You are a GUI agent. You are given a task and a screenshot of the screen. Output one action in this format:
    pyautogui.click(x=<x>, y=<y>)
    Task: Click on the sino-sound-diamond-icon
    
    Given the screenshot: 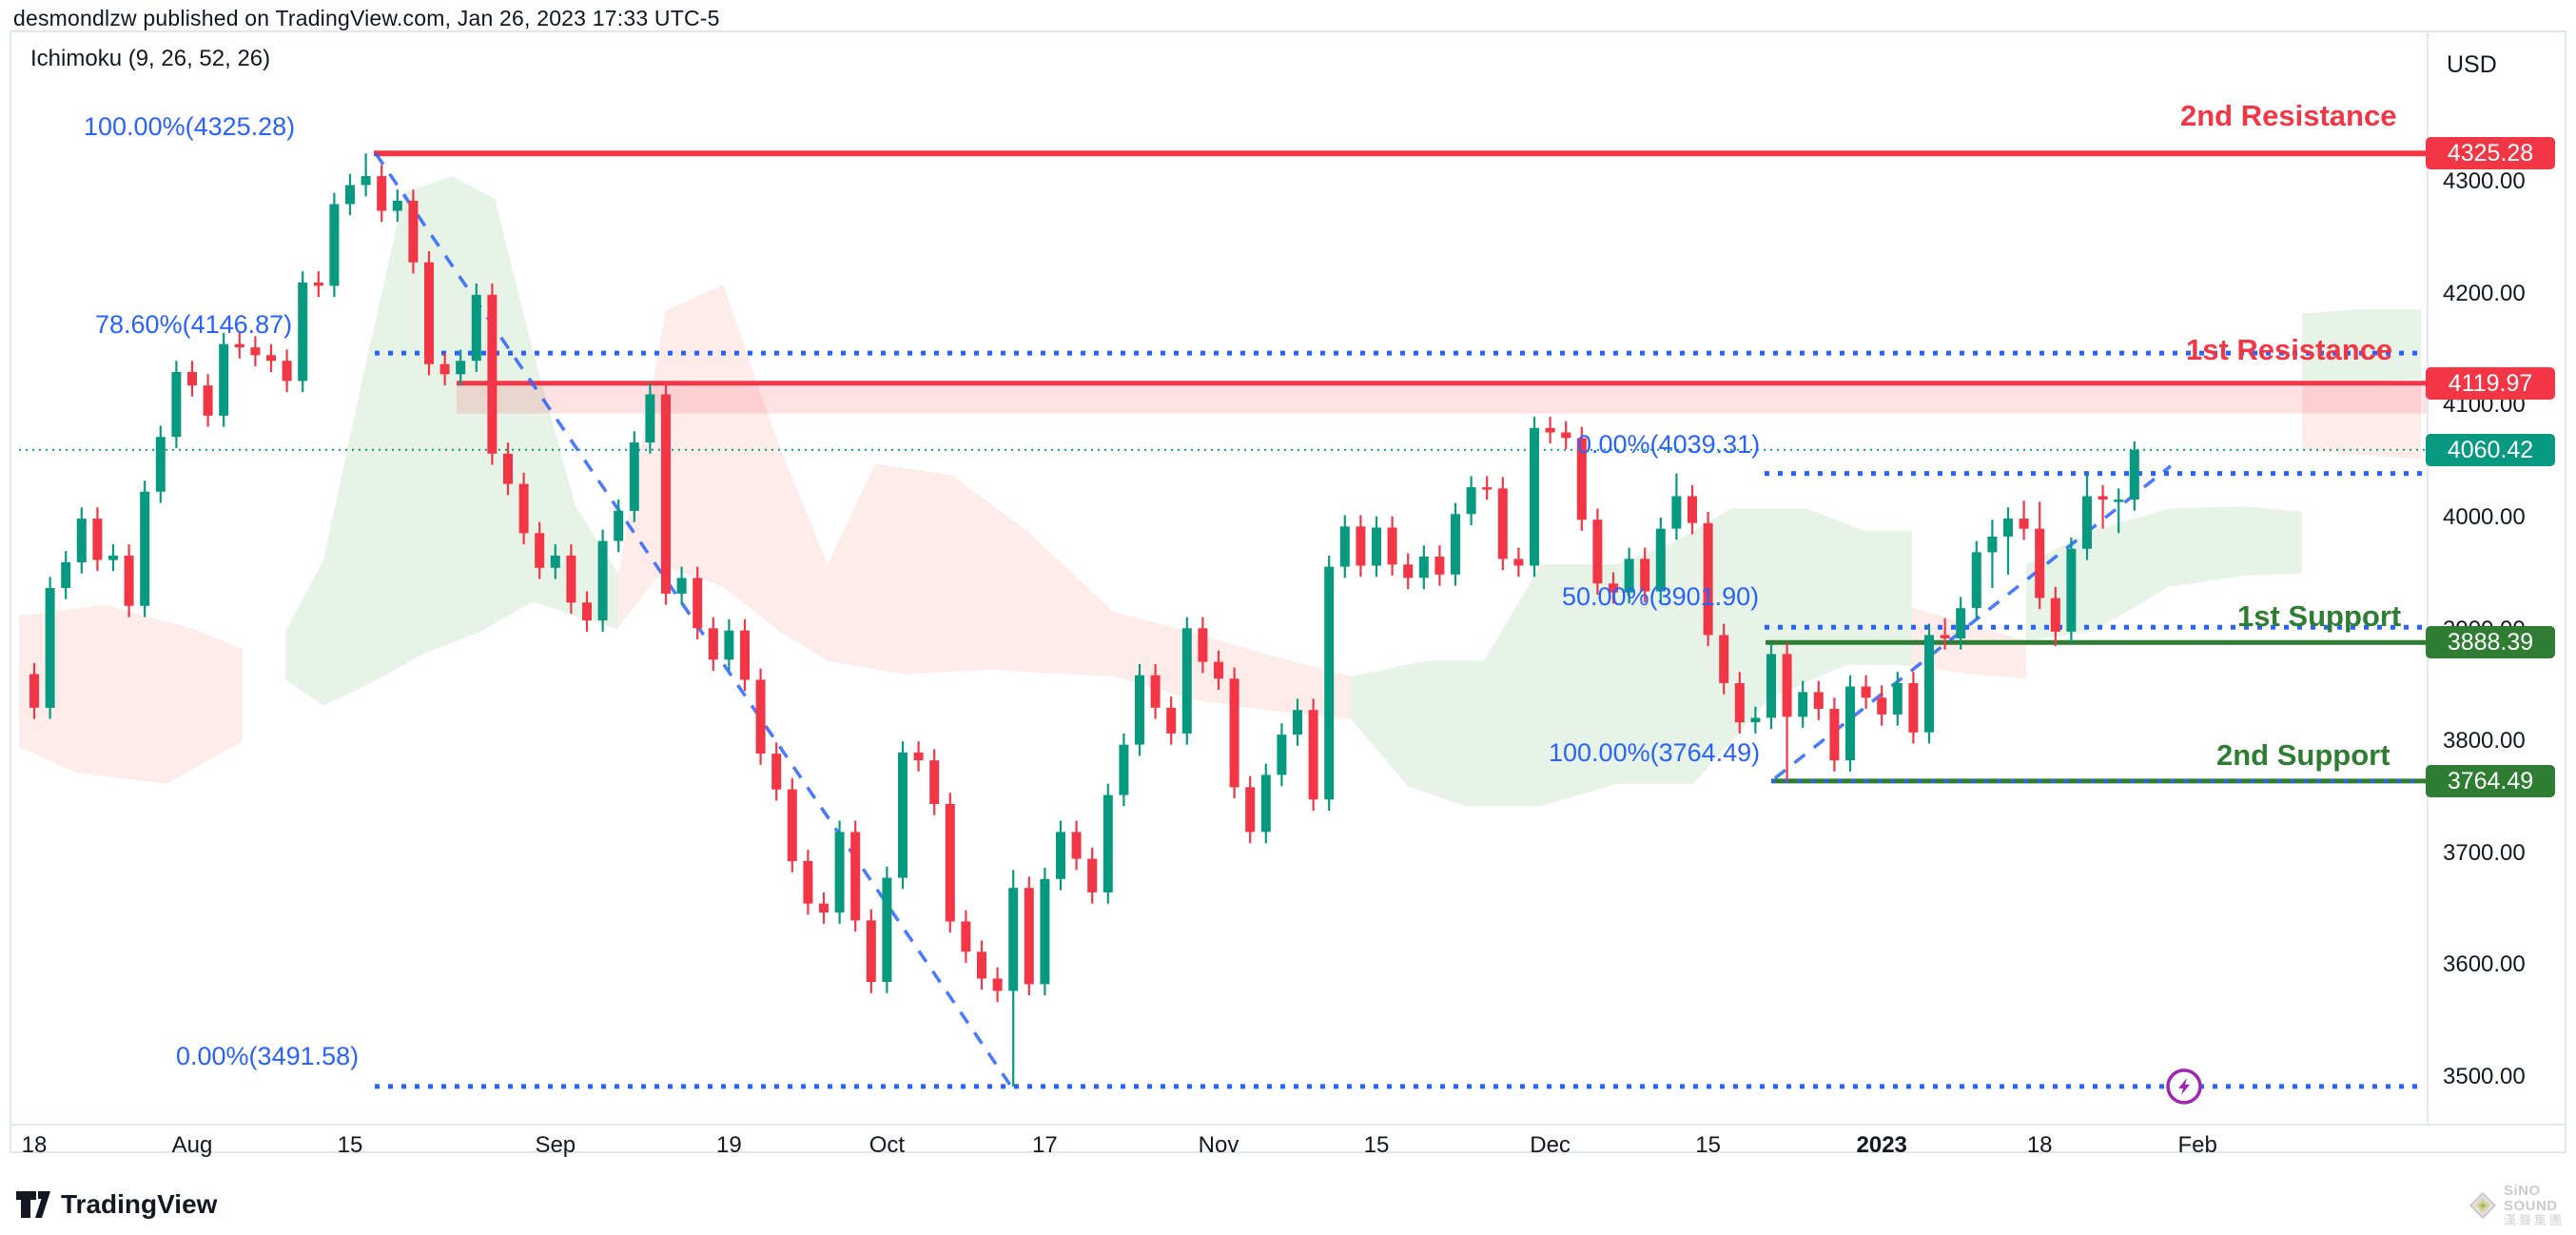 What is the action you would take?
    pyautogui.click(x=2483, y=1205)
    